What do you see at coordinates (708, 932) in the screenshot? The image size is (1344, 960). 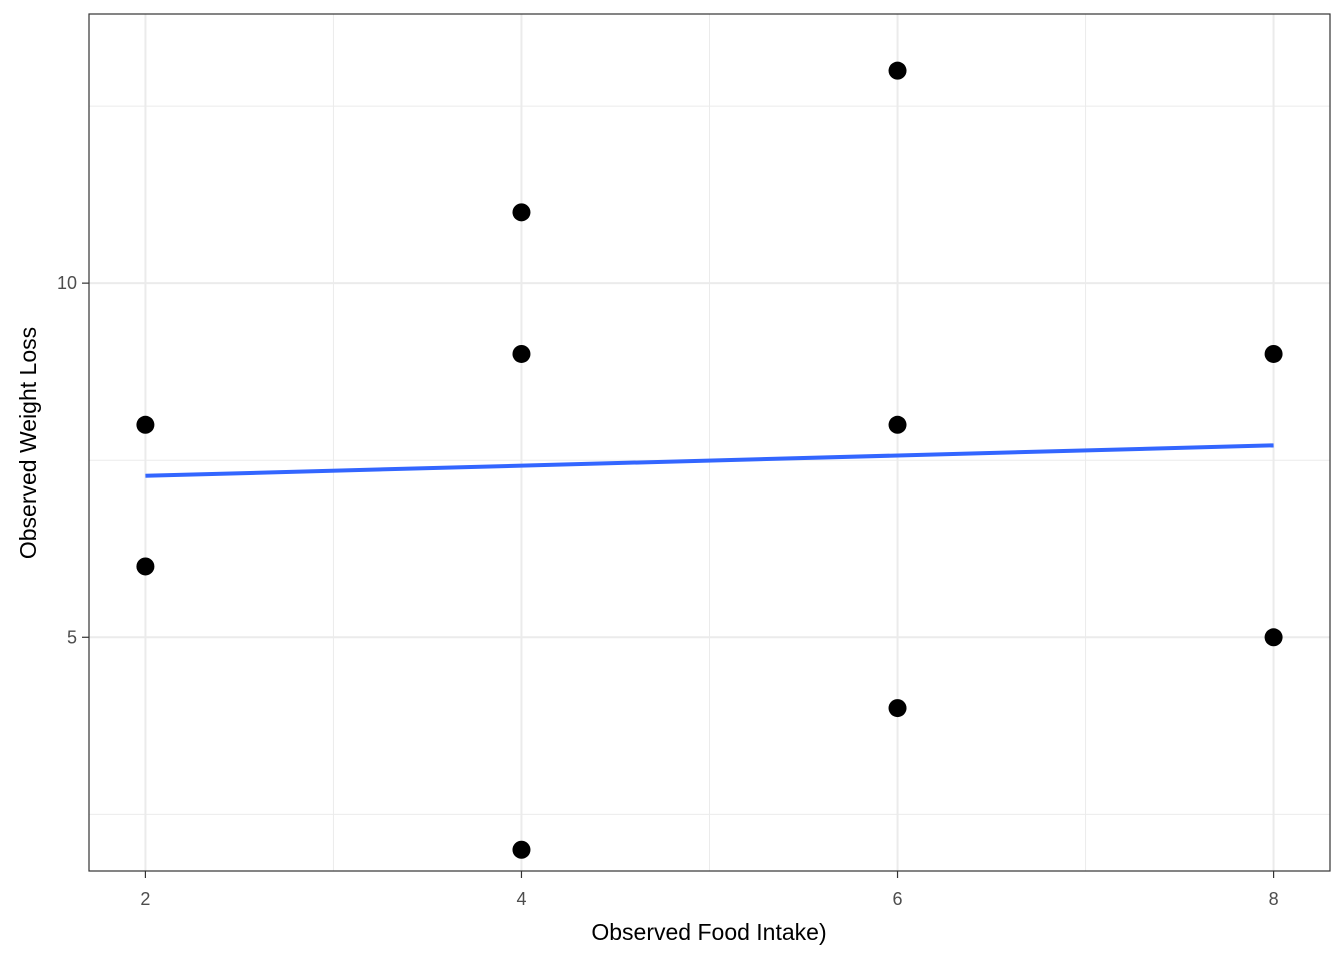 I see `x-axis-title: Observed Food Intake)` at bounding box center [708, 932].